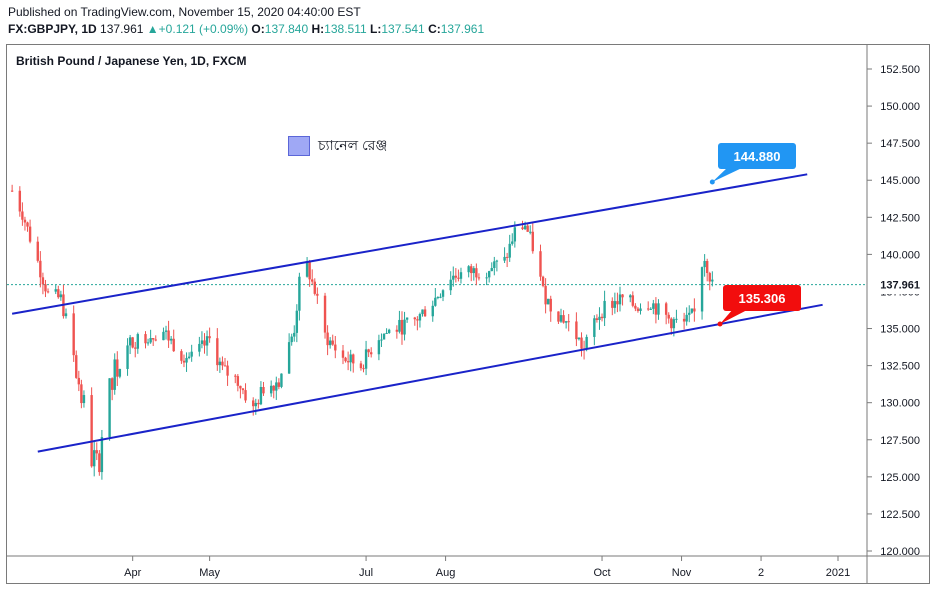  Describe the element at coordinates (755, 235) in the screenshot. I see `callouts: 144.880 135.306` at that location.